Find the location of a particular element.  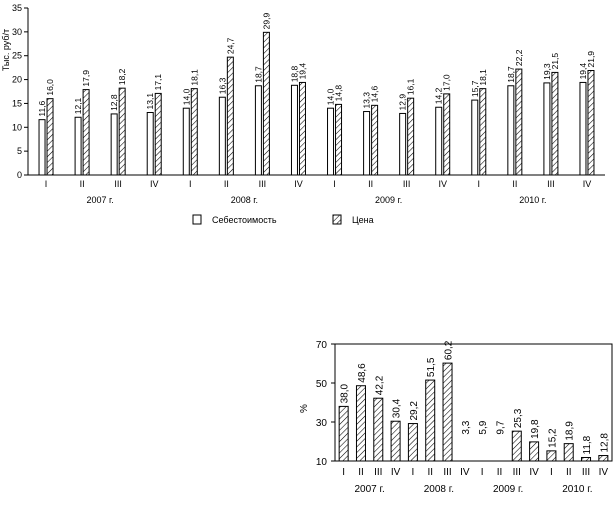

legend-cost-swatch is located at coordinates (197, 219).